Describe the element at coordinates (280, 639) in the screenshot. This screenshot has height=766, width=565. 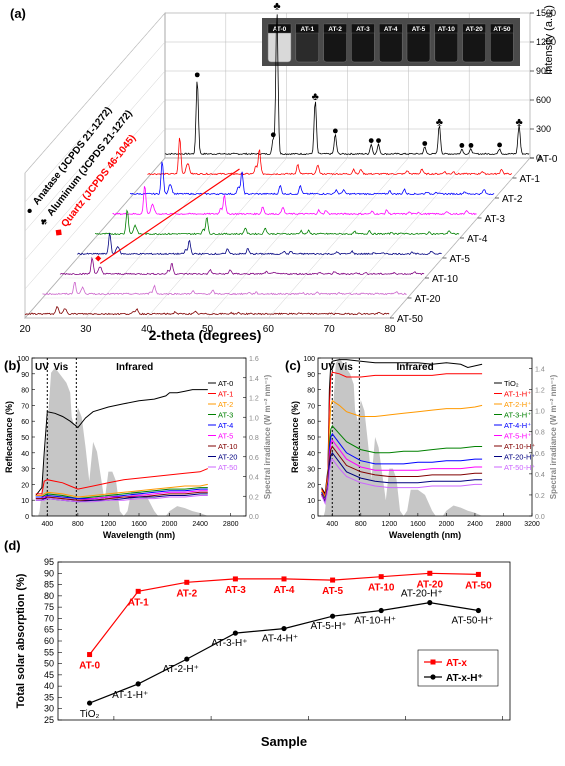
I see `point-label: AT-4-H⁺` at that location.